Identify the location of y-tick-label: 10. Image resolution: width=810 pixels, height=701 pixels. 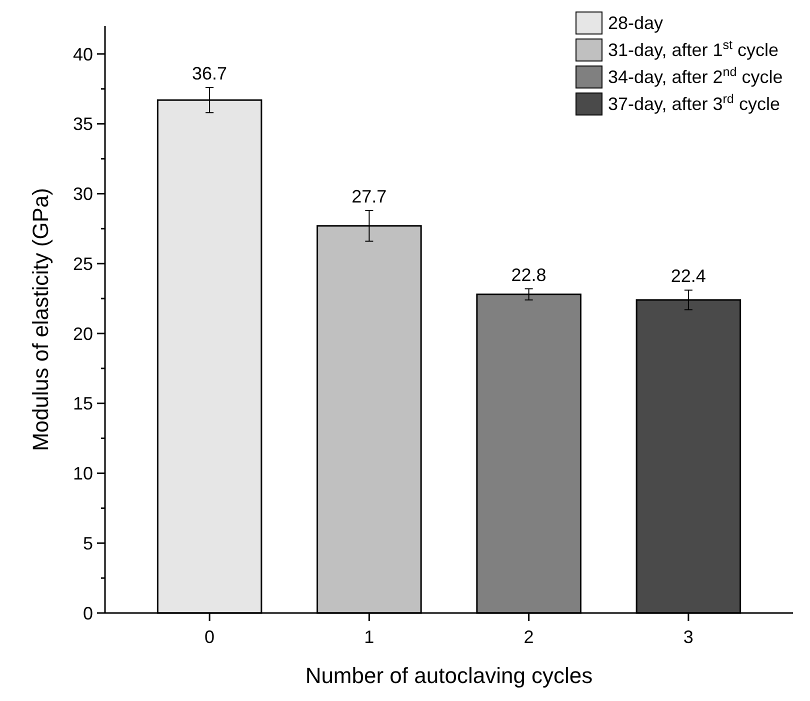
(82, 474).